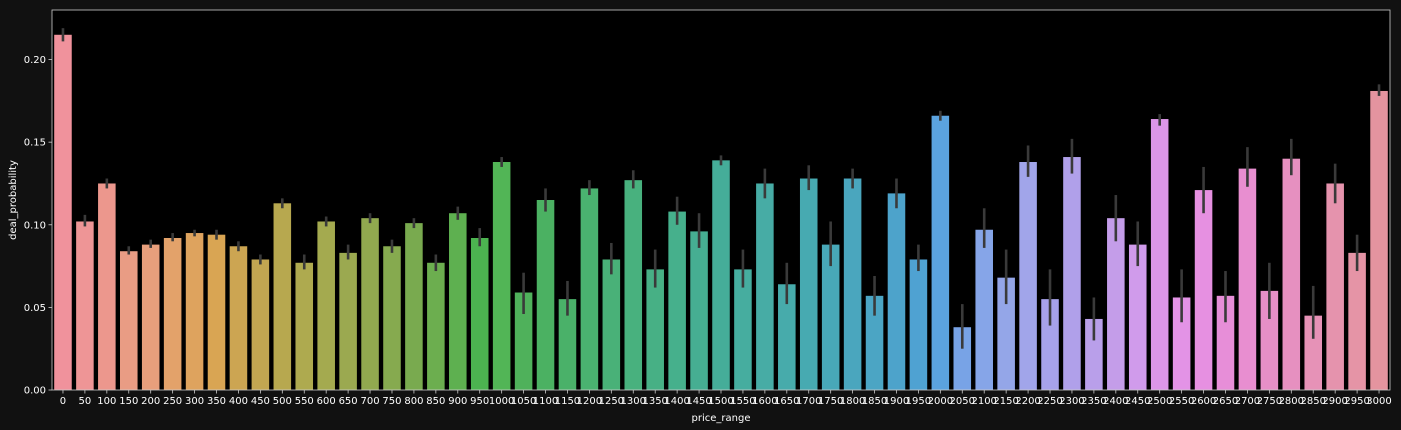 The height and width of the screenshot is (430, 1401). I want to click on bar-2050, so click(962, 358).